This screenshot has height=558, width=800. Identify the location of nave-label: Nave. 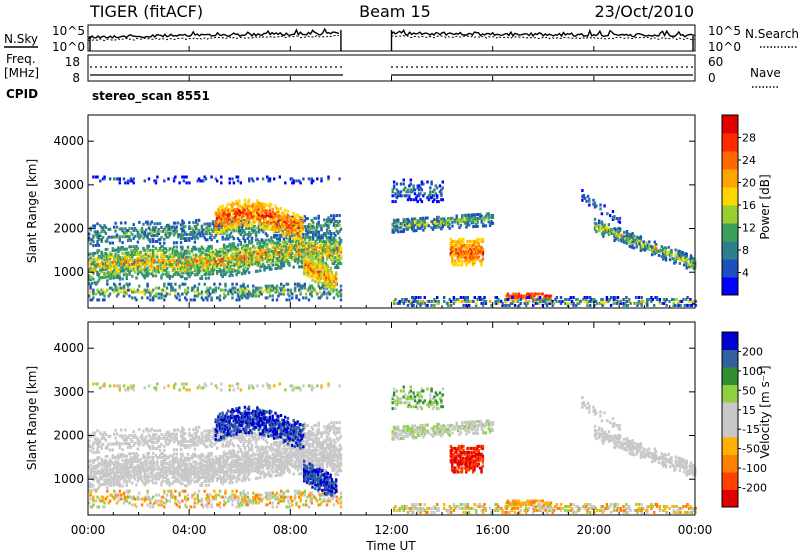
(765, 73).